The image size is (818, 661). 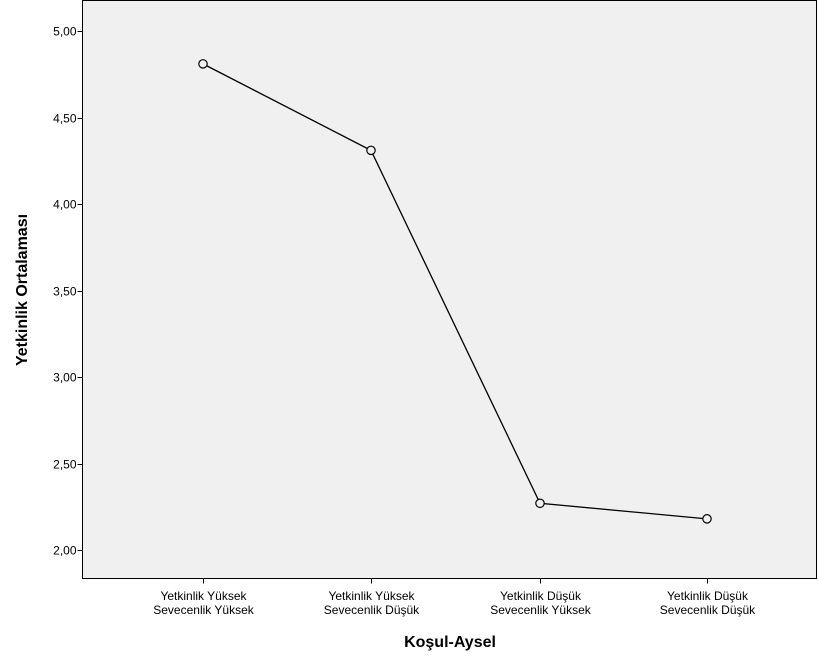 I want to click on y-tick-label: 4,50, so click(x=65, y=119).